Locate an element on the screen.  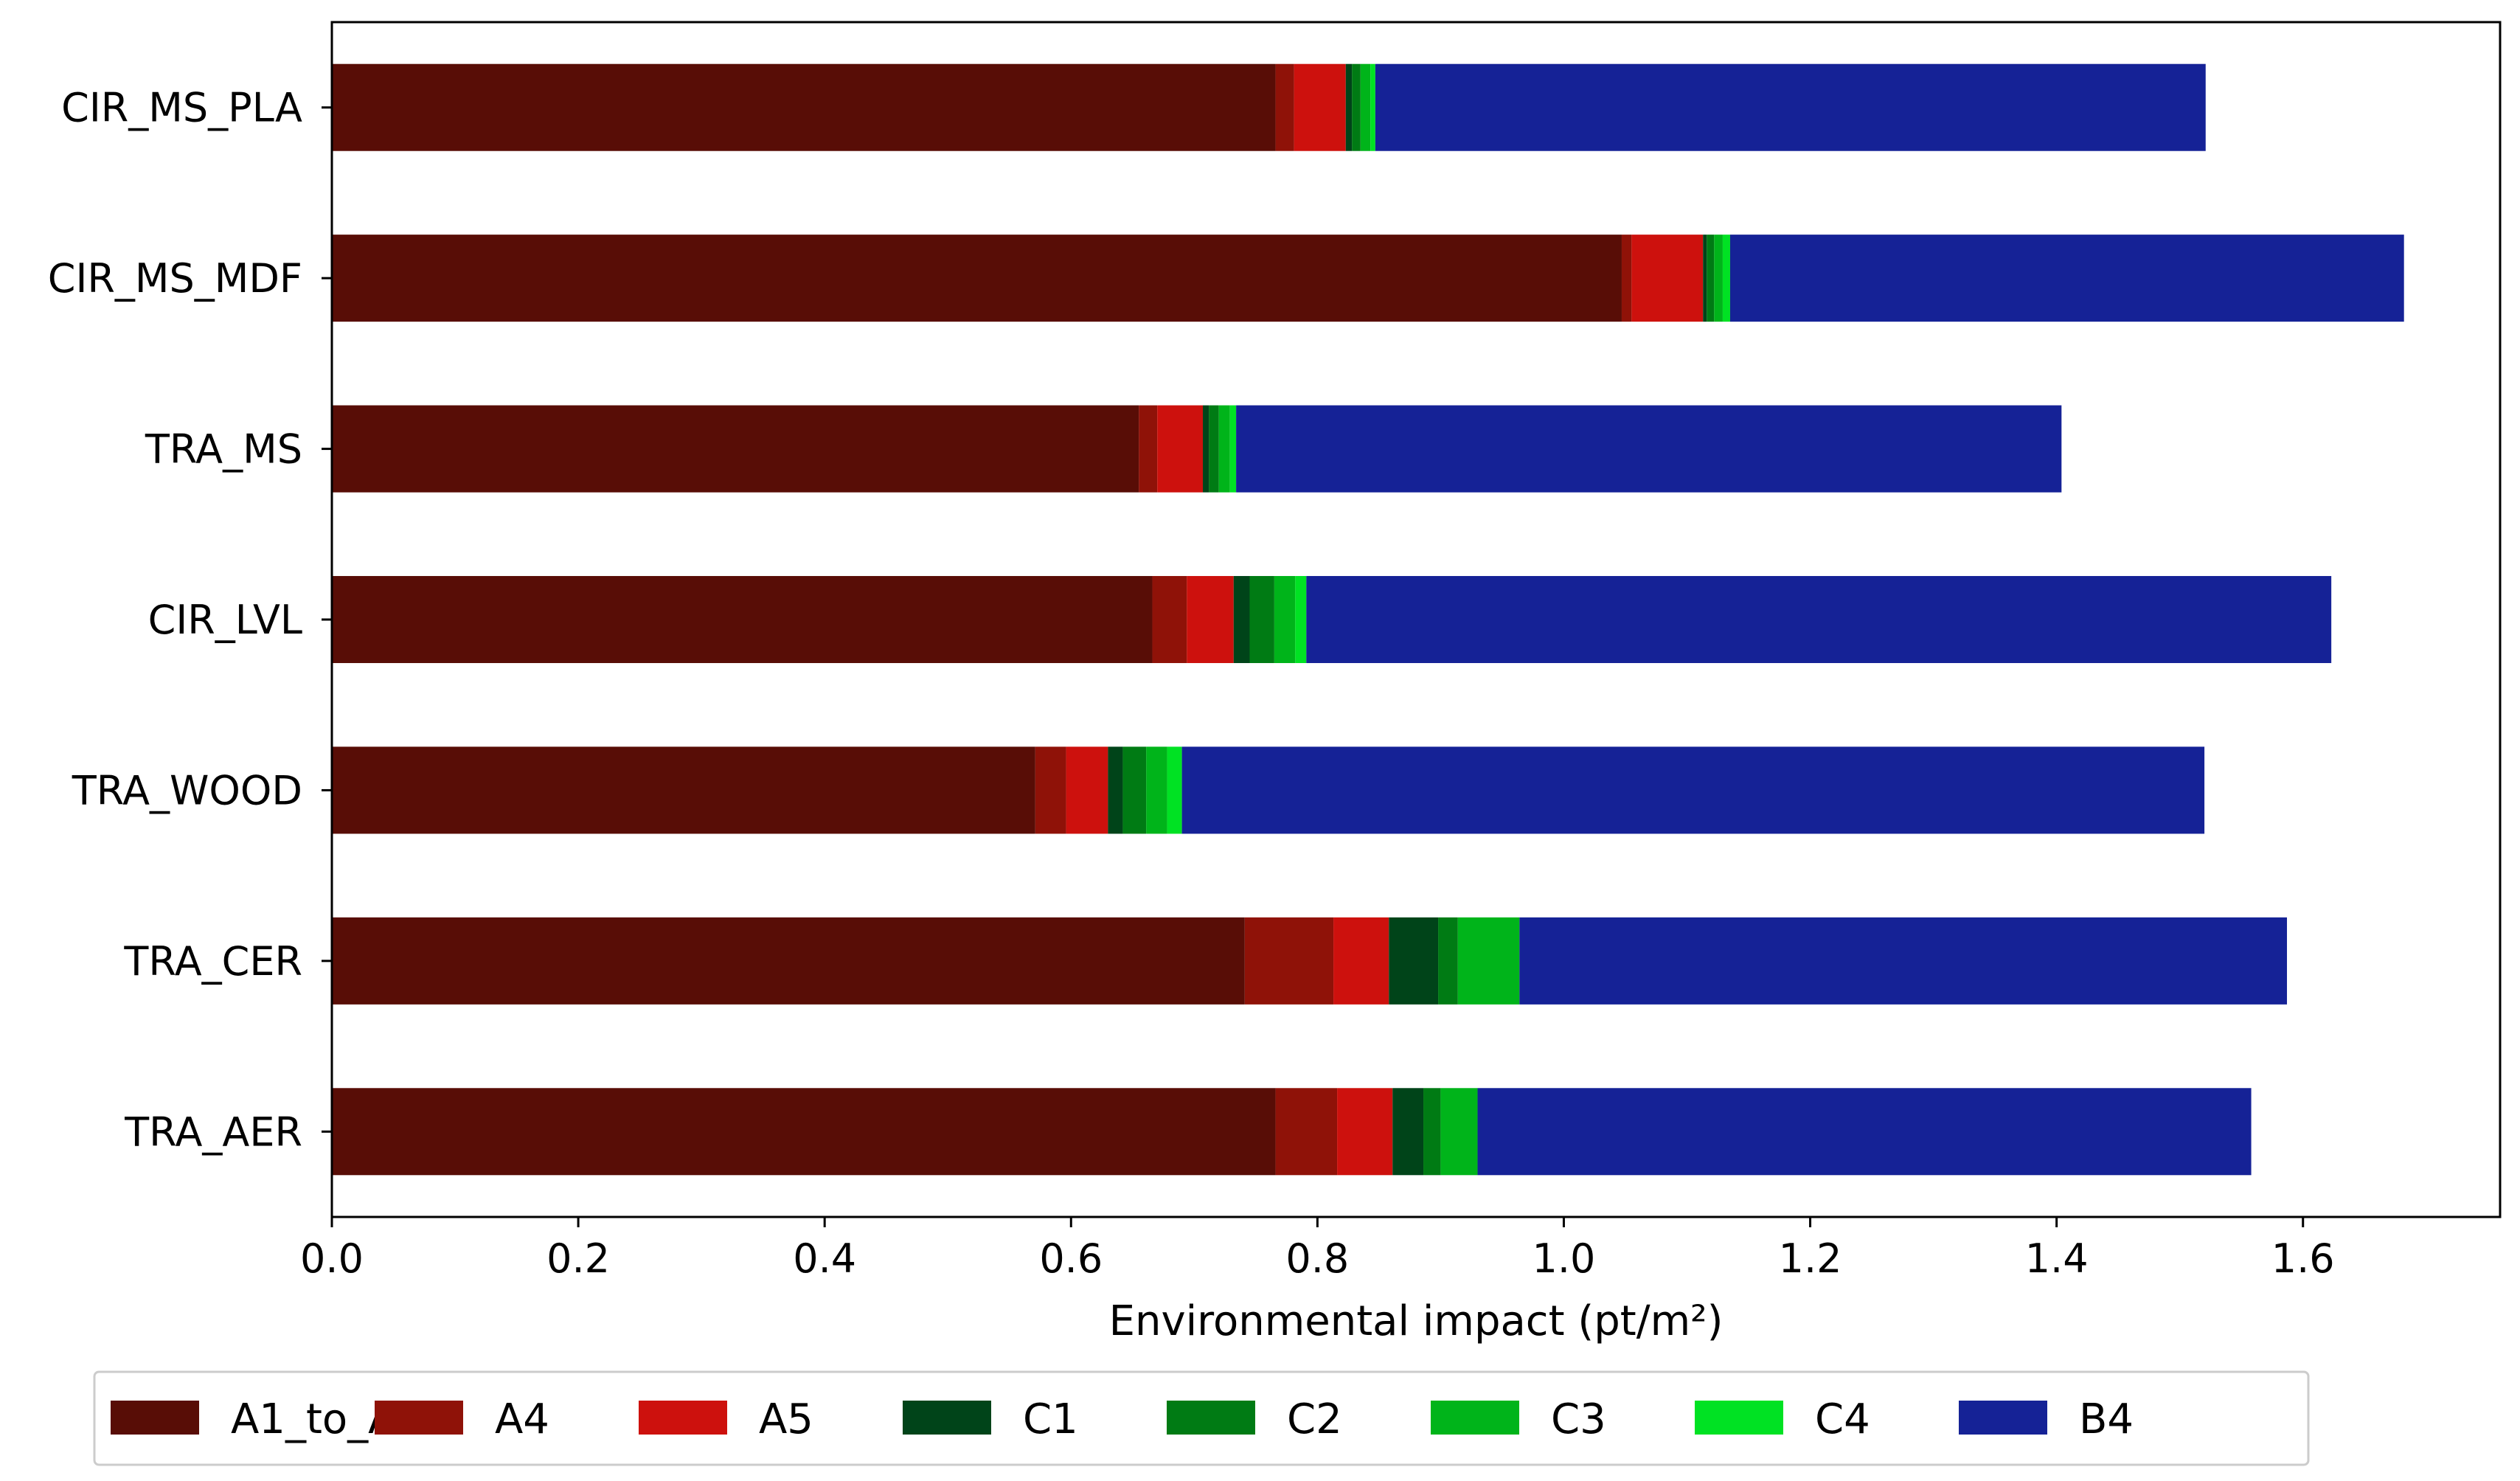
bar-segment-tra-cer-b4 is located at coordinates (1903, 961).